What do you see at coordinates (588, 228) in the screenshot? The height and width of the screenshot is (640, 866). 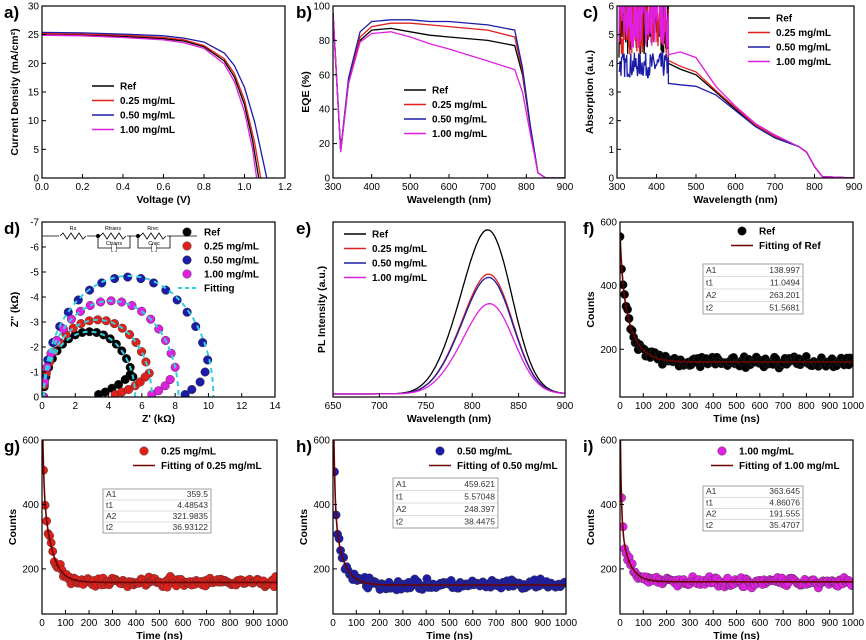 I see `panel-label: f)` at bounding box center [588, 228].